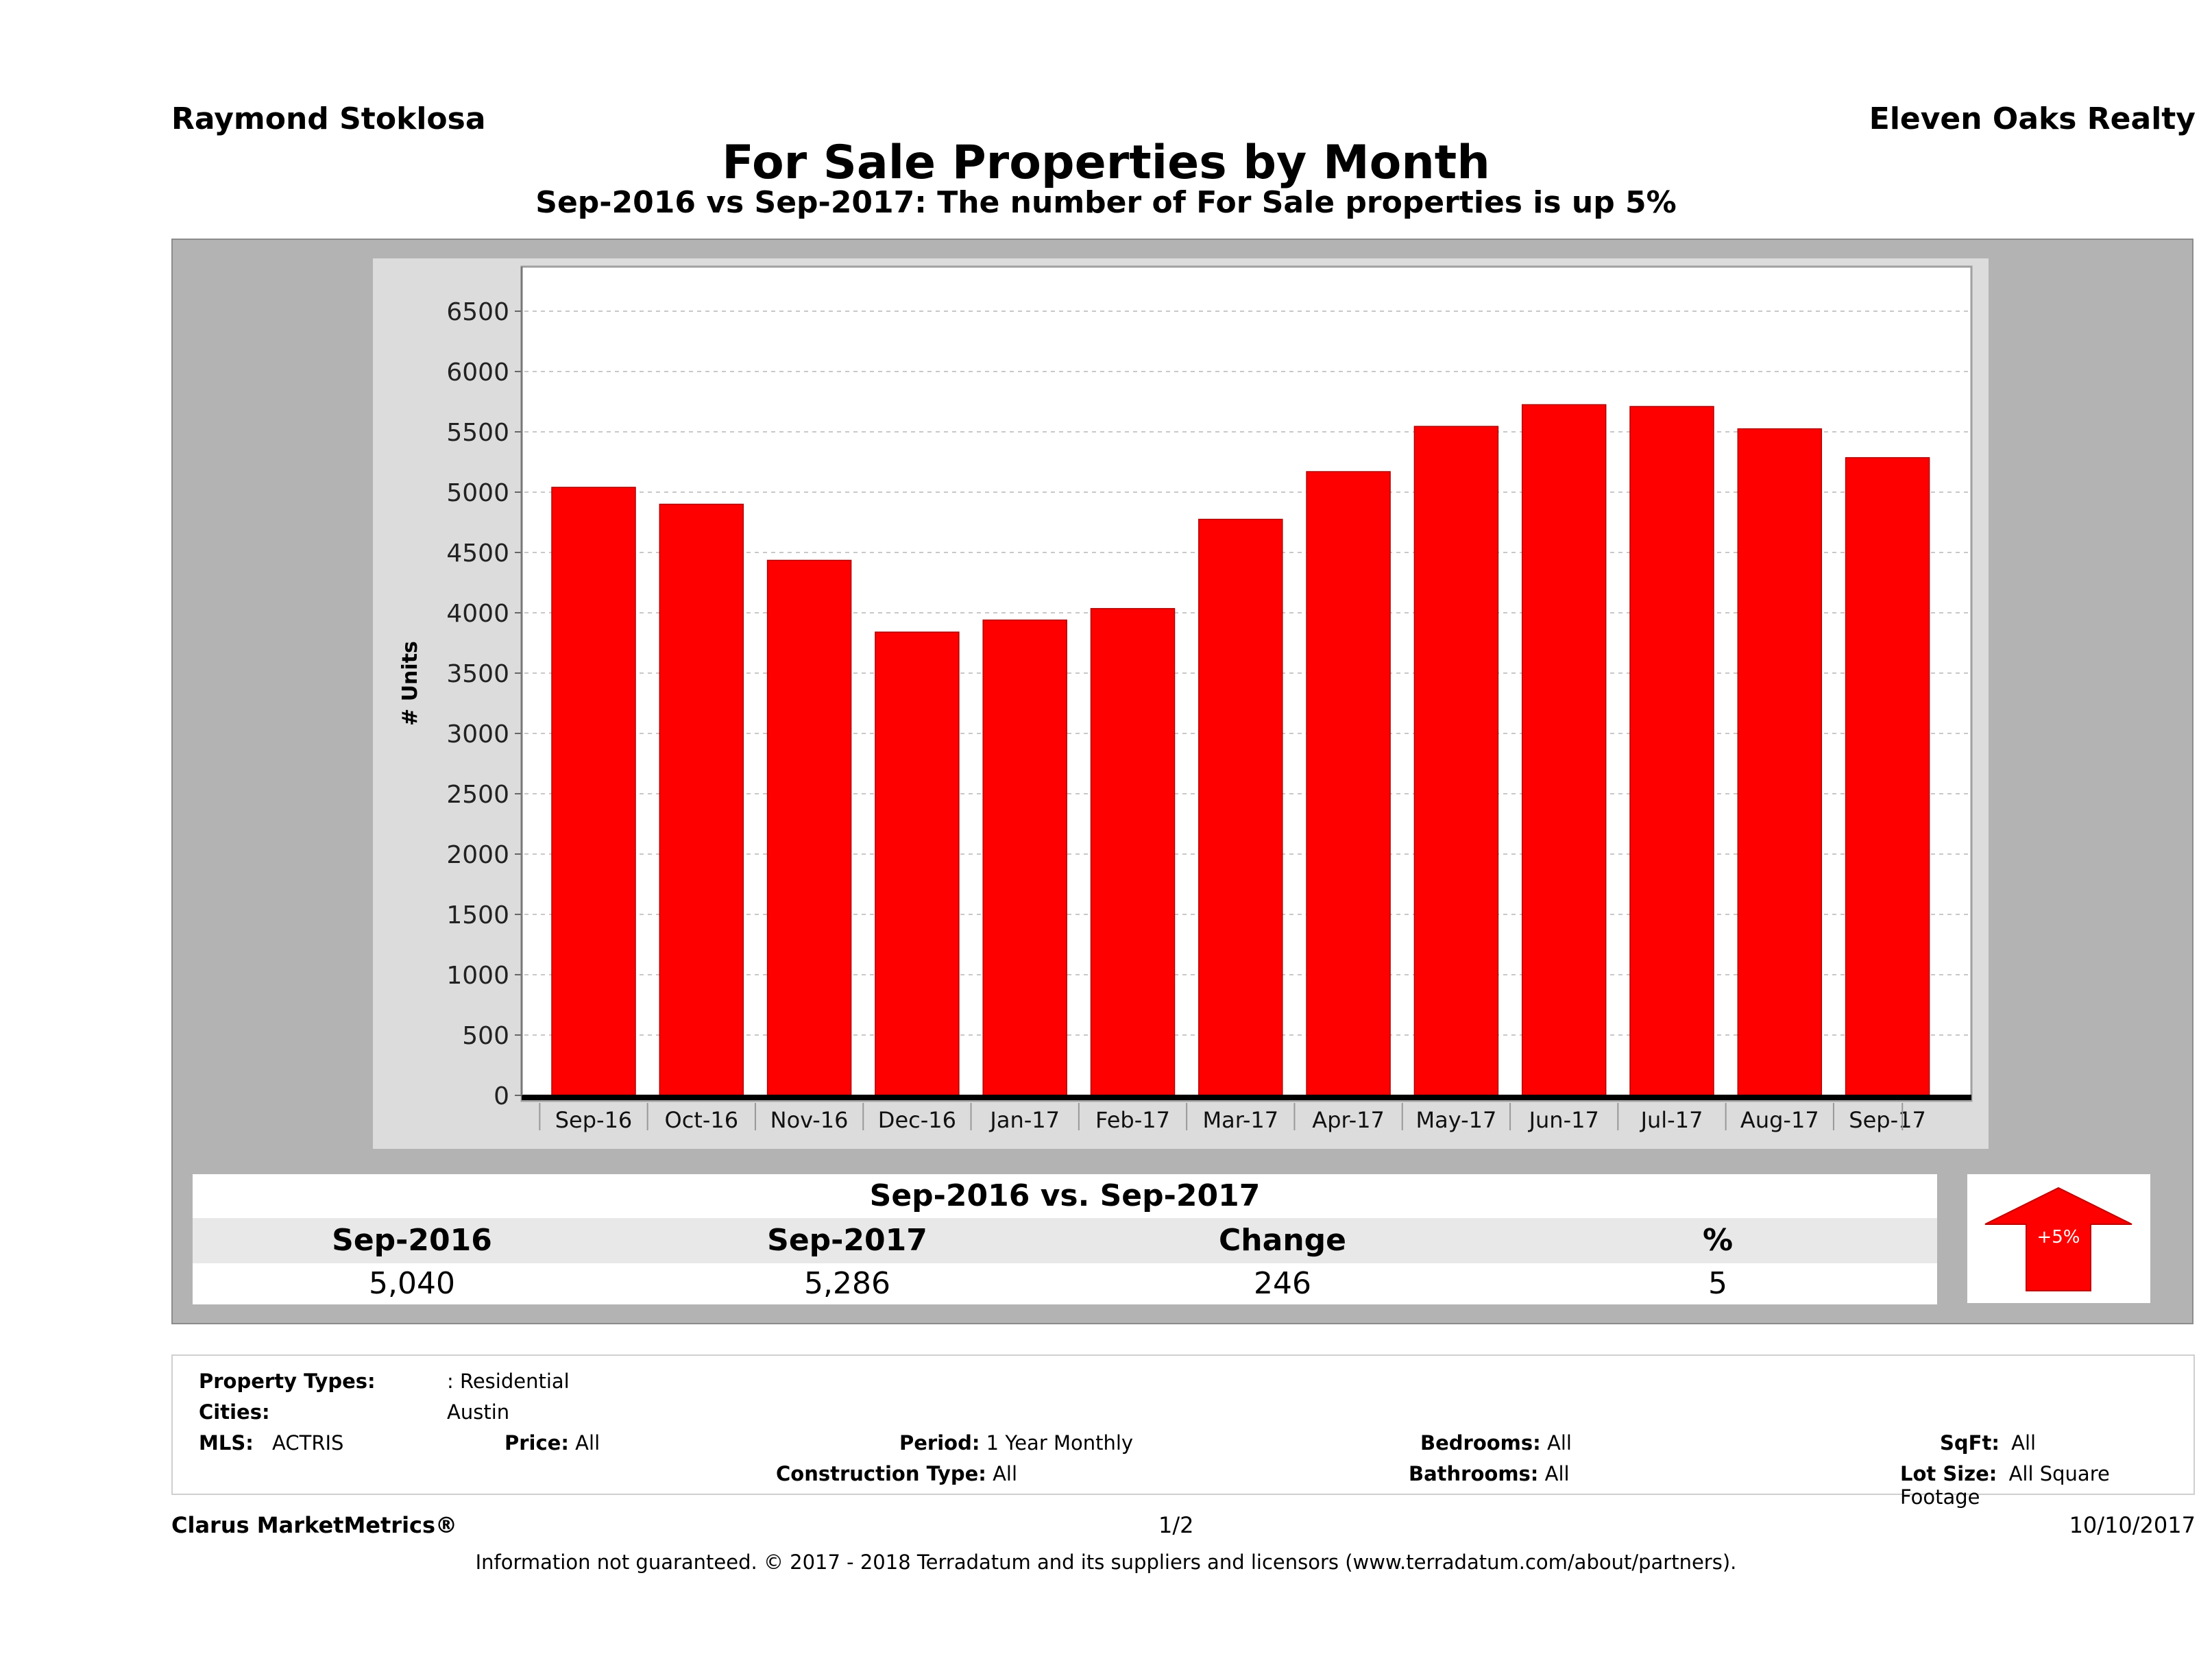 The width and height of the screenshot is (2212, 1678). I want to click on agent-name: Raymond Stoklosa, so click(329, 118).